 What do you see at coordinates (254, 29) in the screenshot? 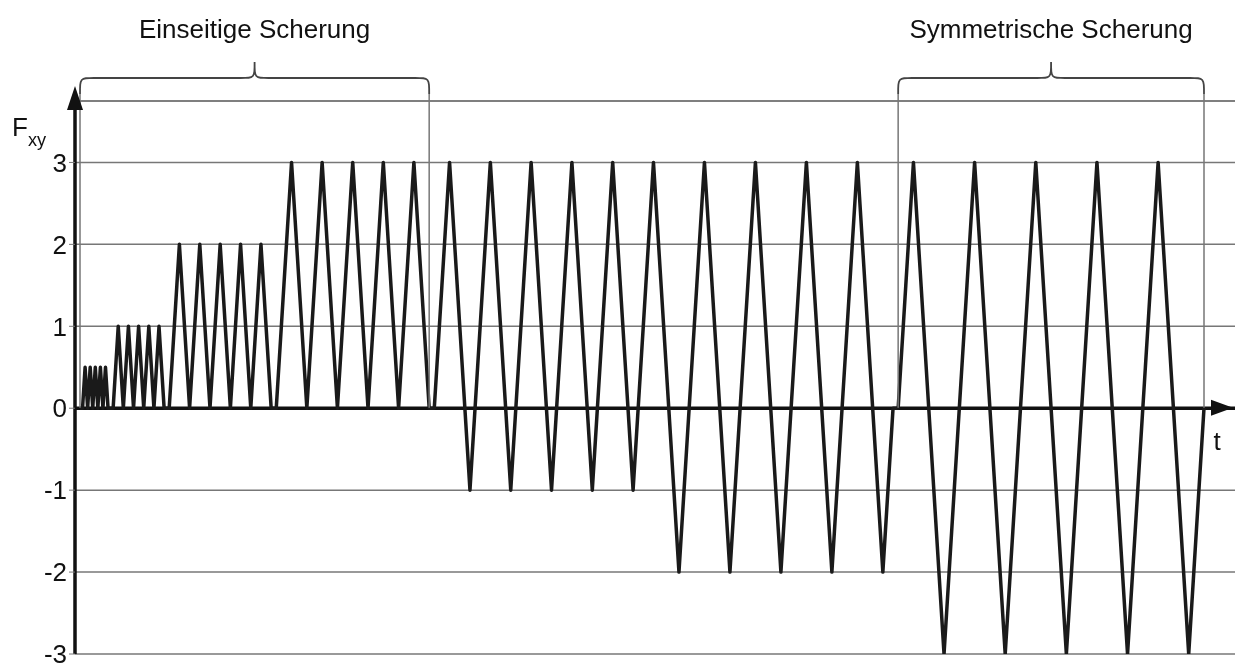
I see `text: Einseitige Scherung` at bounding box center [254, 29].